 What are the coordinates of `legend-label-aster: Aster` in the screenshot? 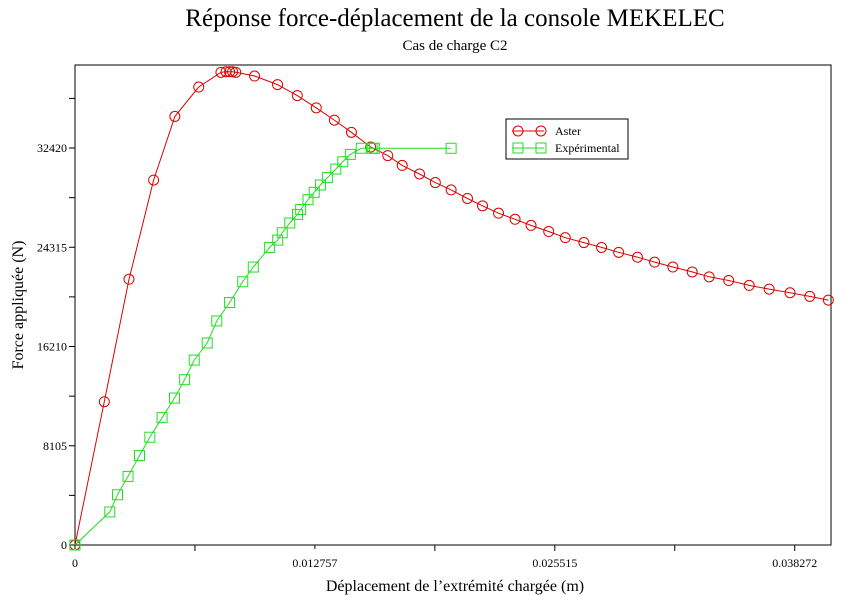 It's located at (568, 131).